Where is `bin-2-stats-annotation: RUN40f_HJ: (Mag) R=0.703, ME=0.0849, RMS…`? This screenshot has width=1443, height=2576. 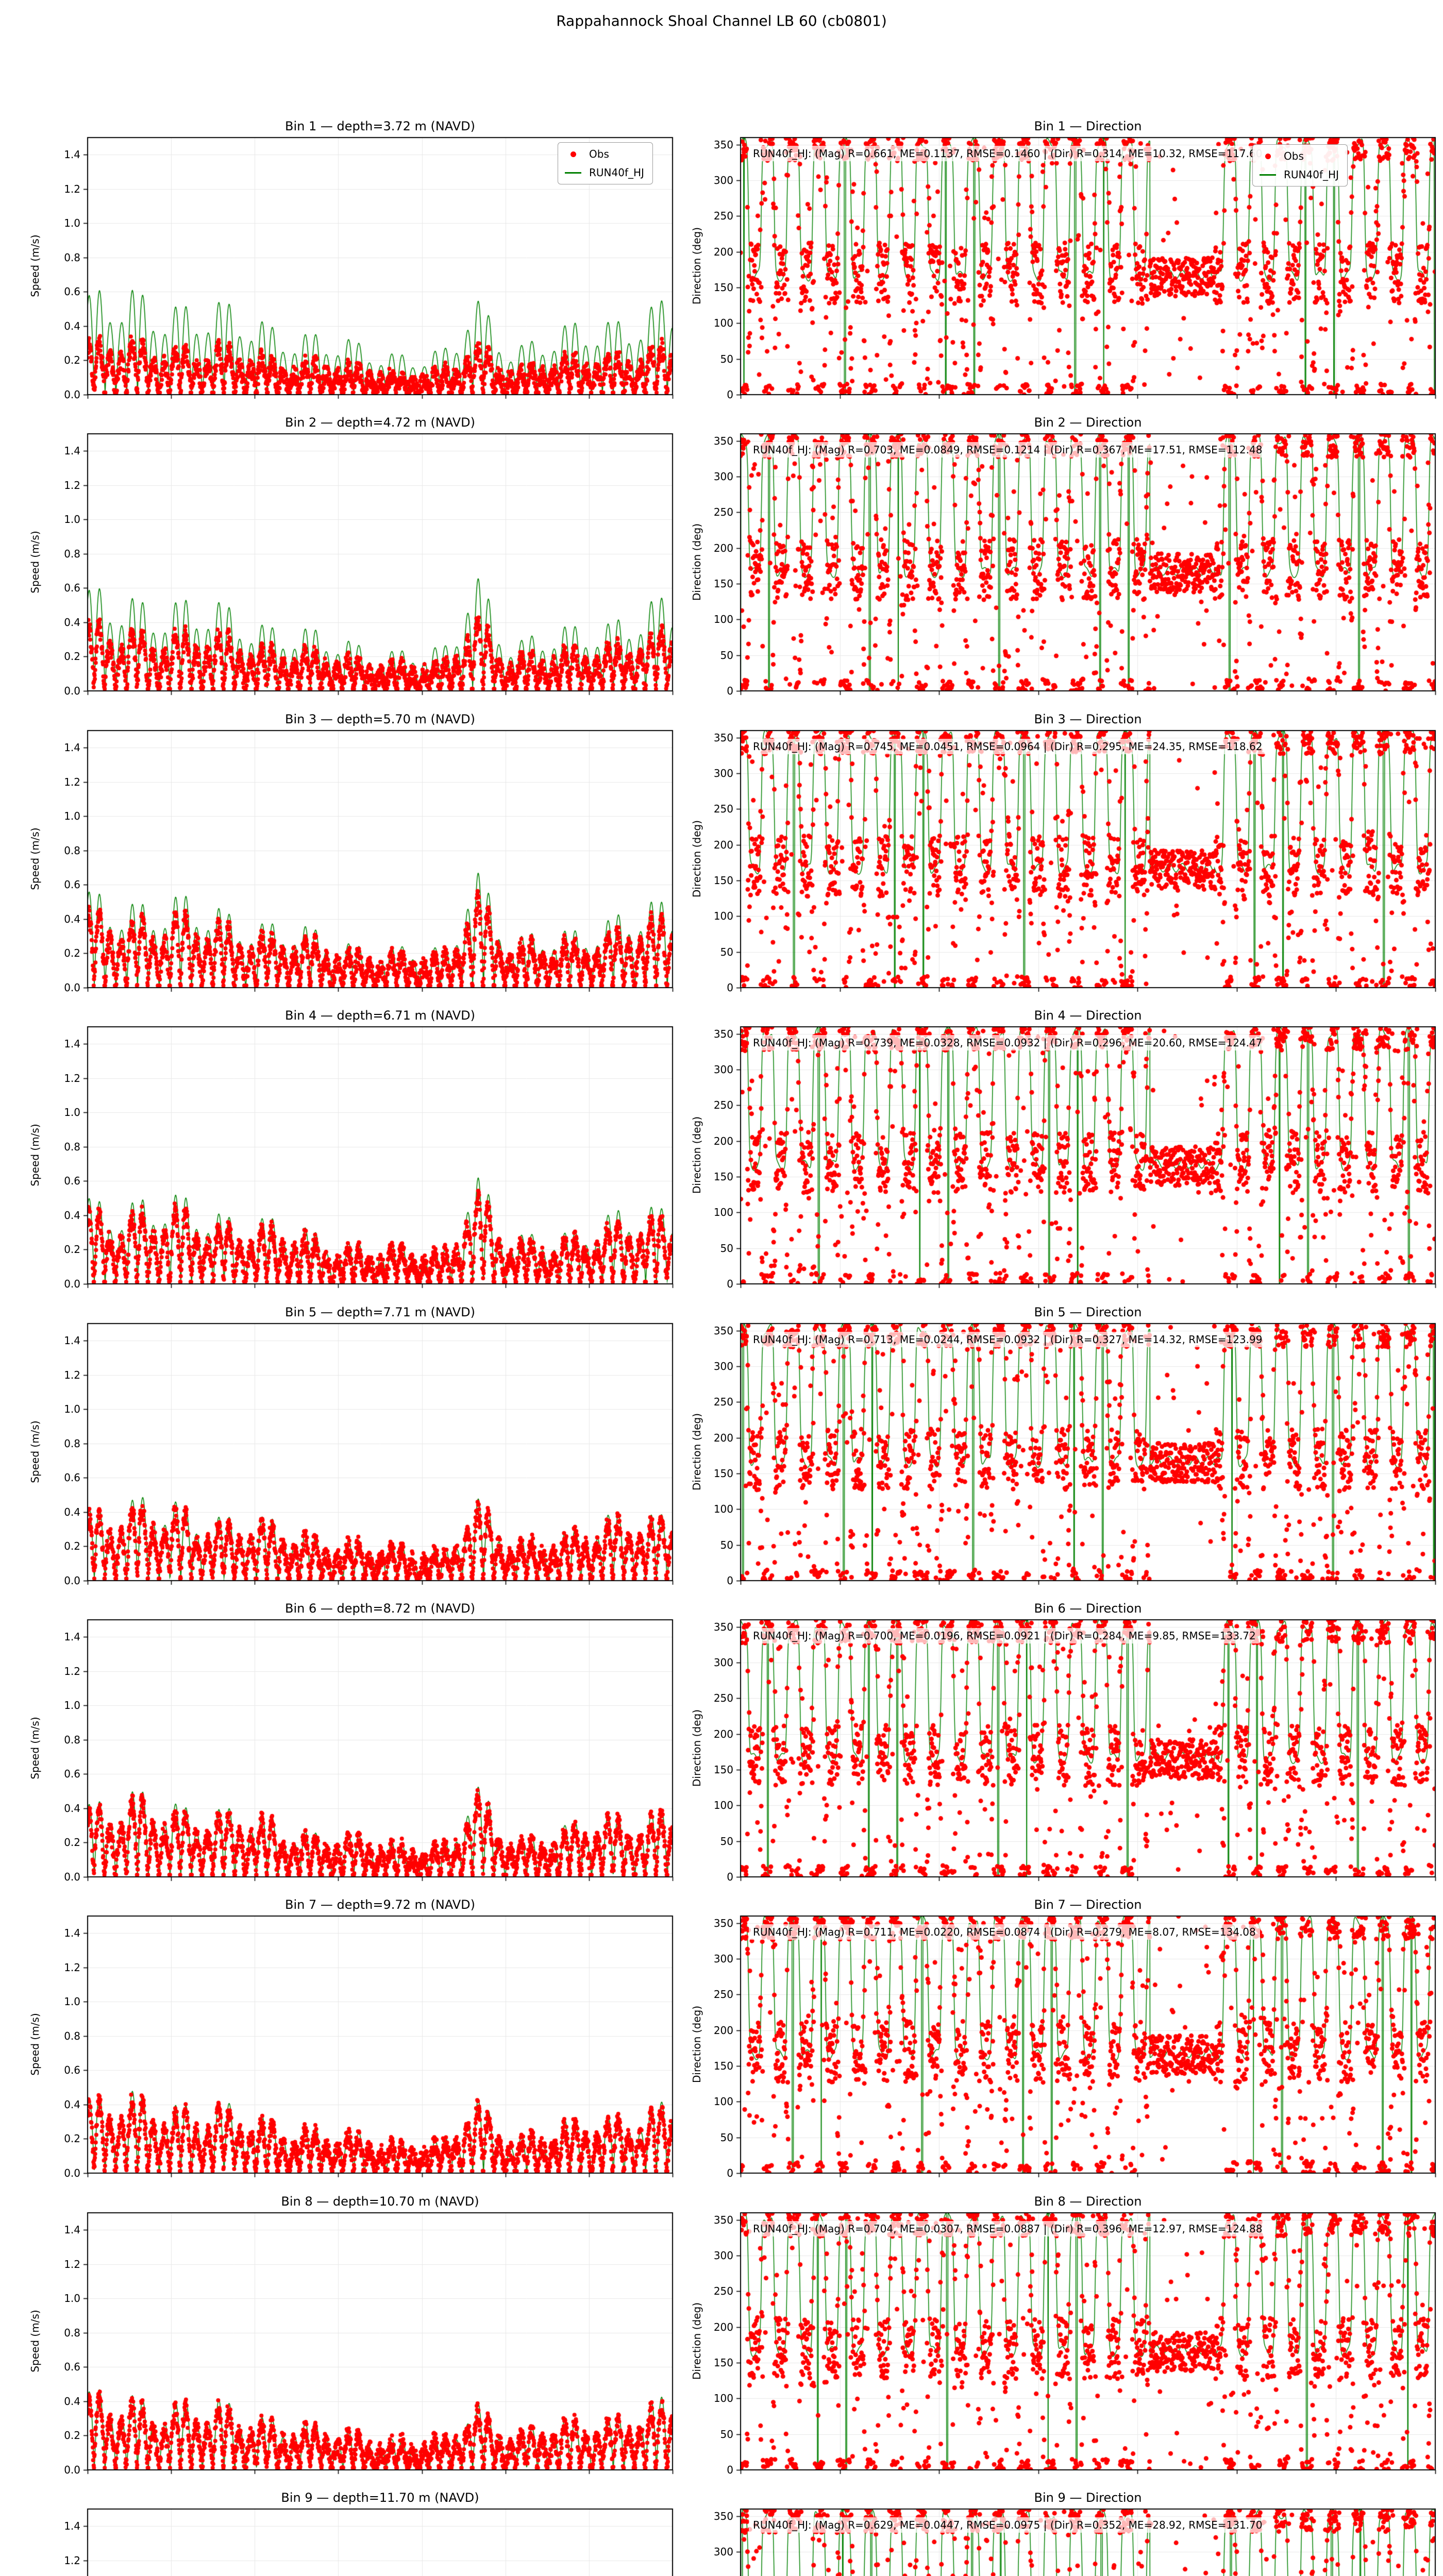
bin-2-stats-annotation: RUN40f_HJ: (Mag) R=0.703, ME=0.0849, RMS… is located at coordinates (1008, 449).